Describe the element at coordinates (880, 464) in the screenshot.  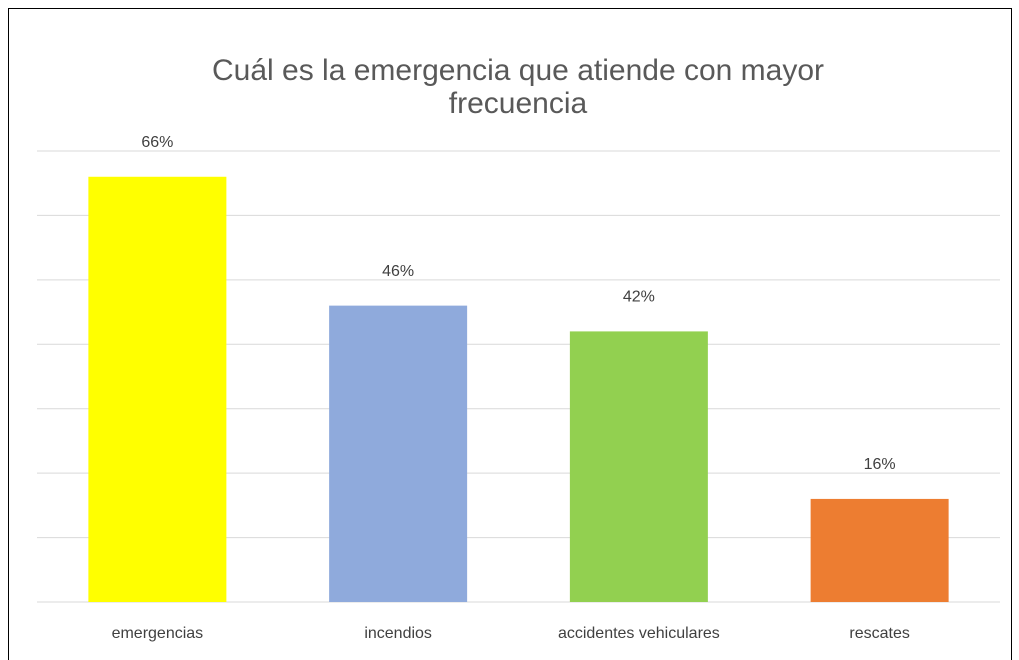
I see `data-label: 16%` at that location.